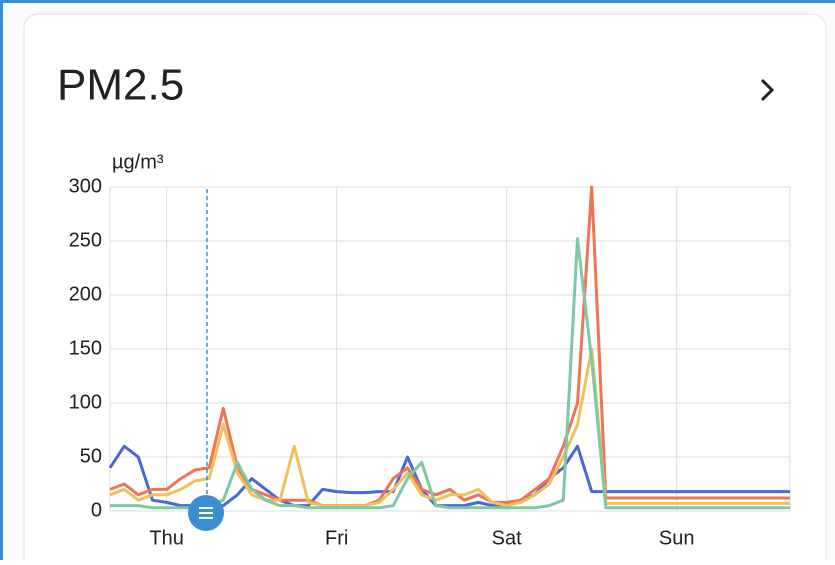  I want to click on x-tick-label: Sat, so click(507, 538).